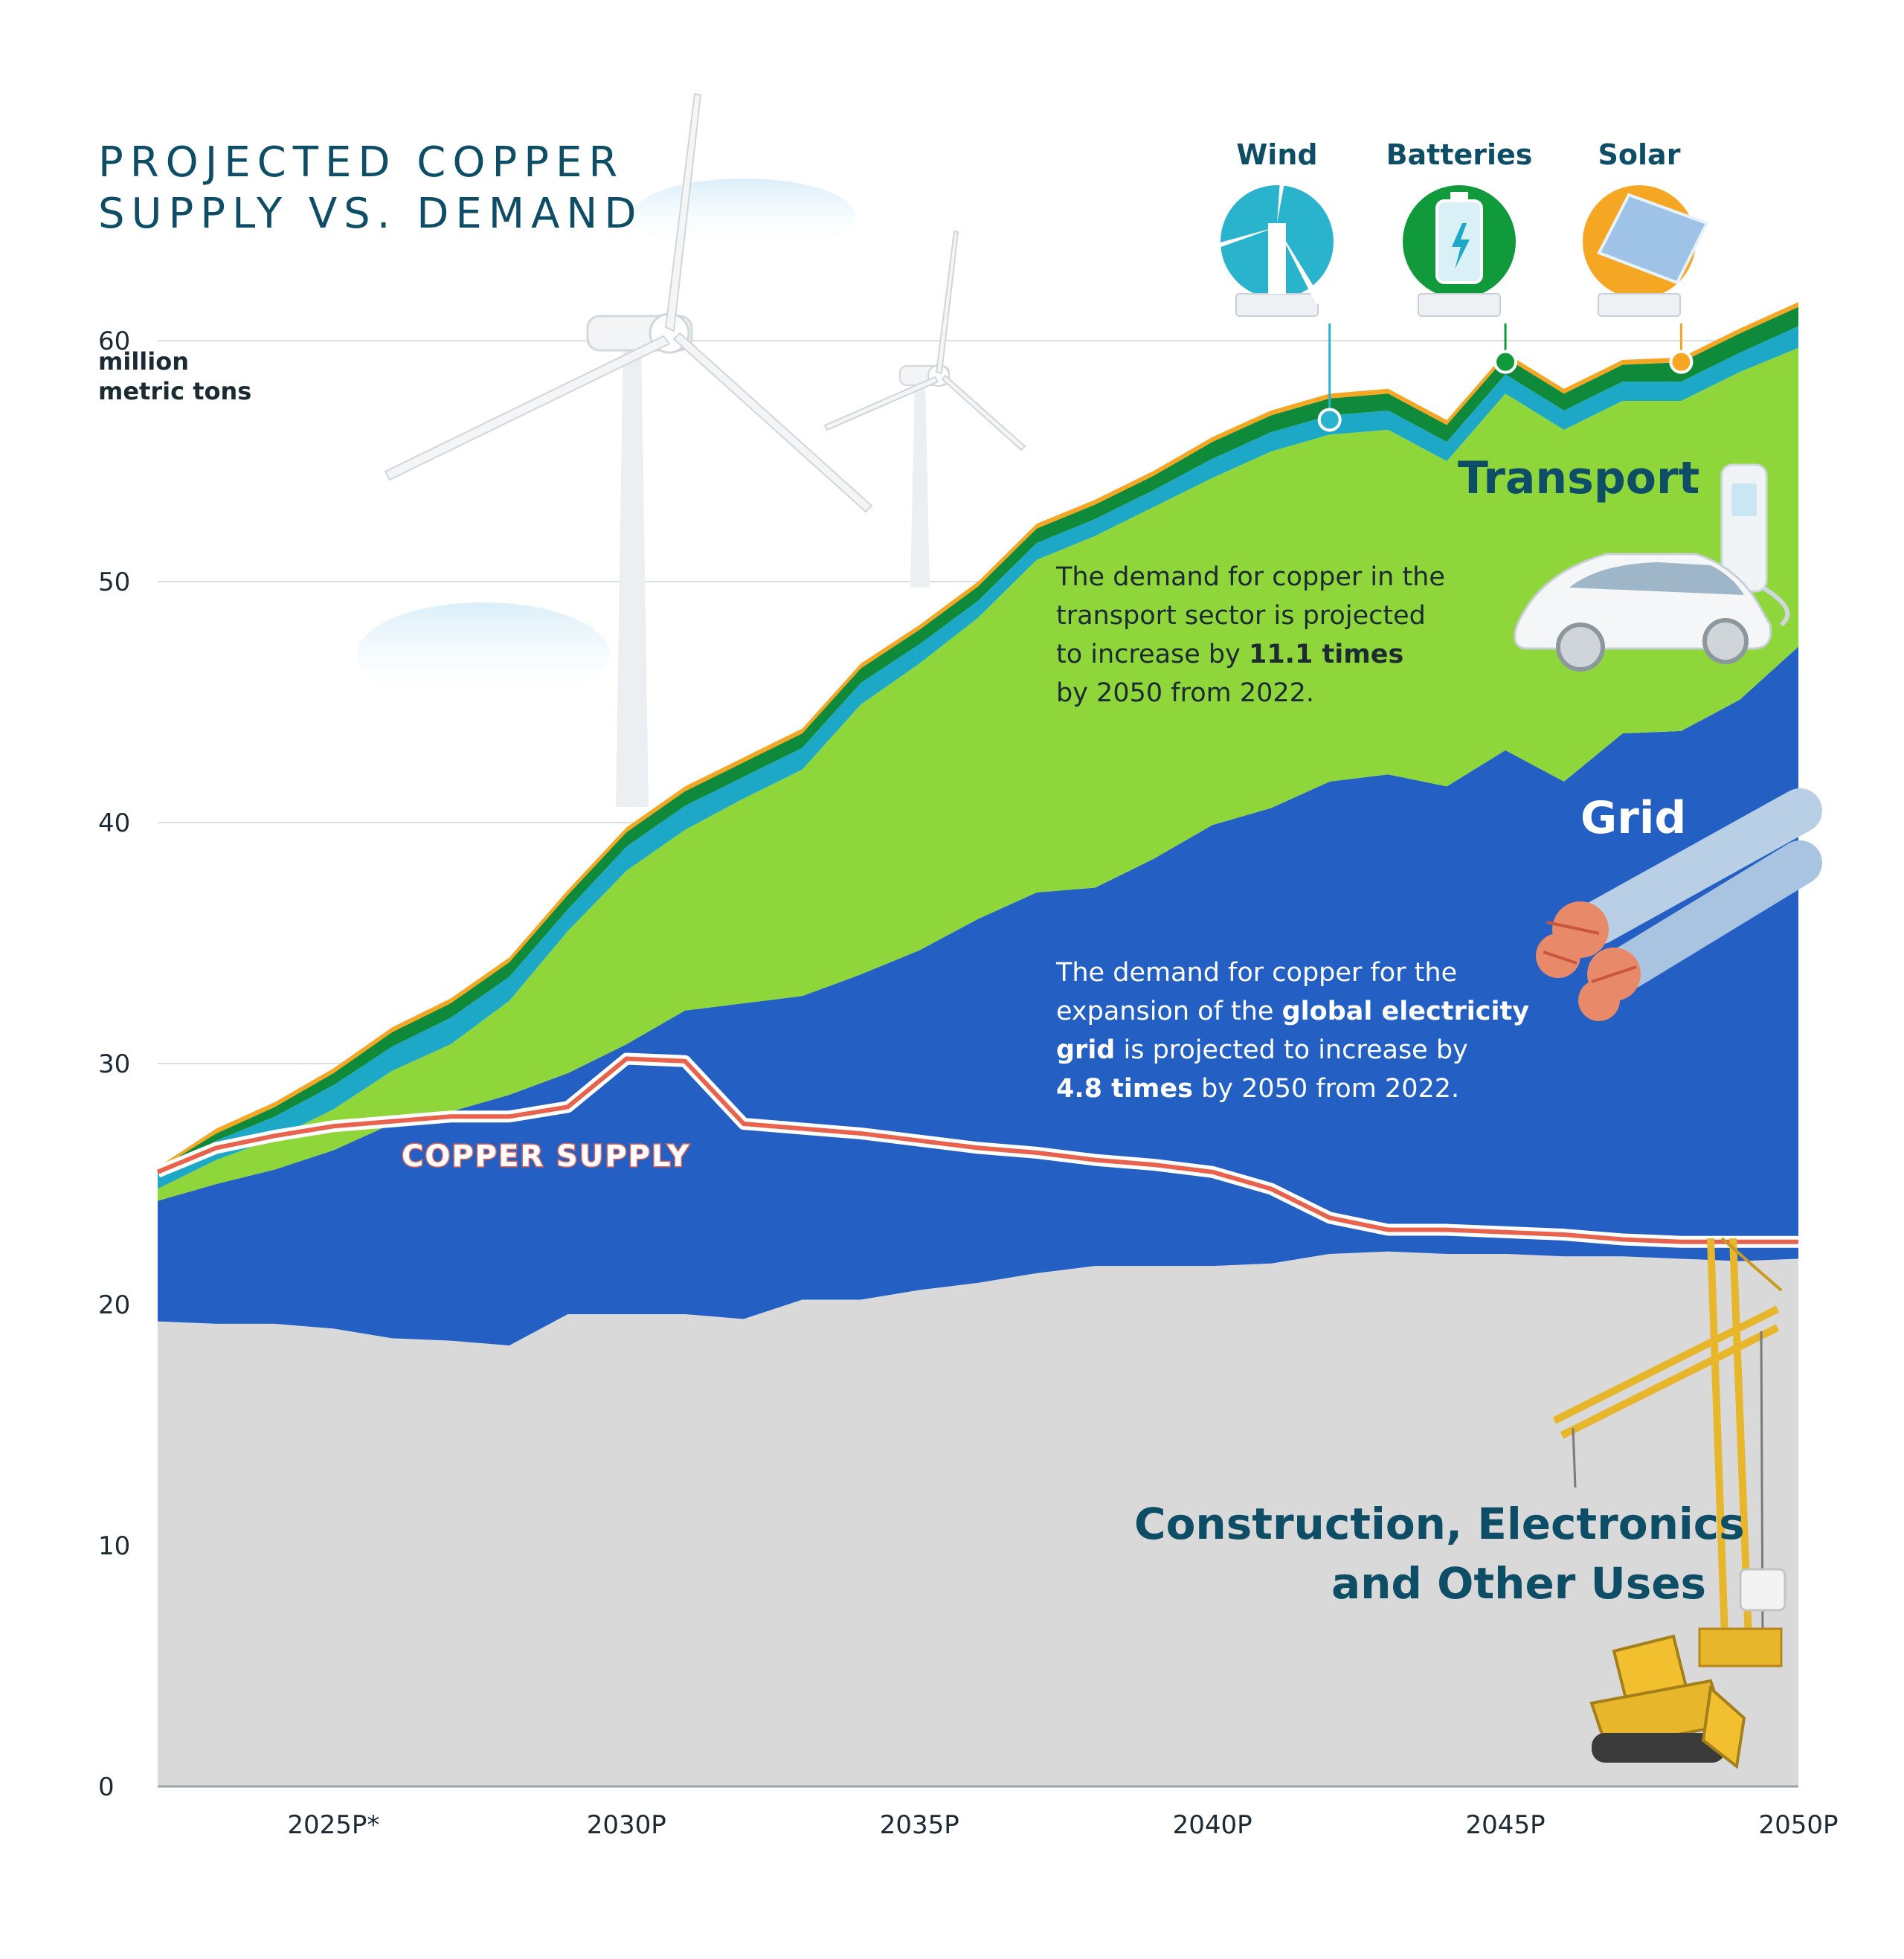 The width and height of the screenshot is (1904, 1959). I want to click on transport-note-line: The demand for copper in the, so click(1251, 577).